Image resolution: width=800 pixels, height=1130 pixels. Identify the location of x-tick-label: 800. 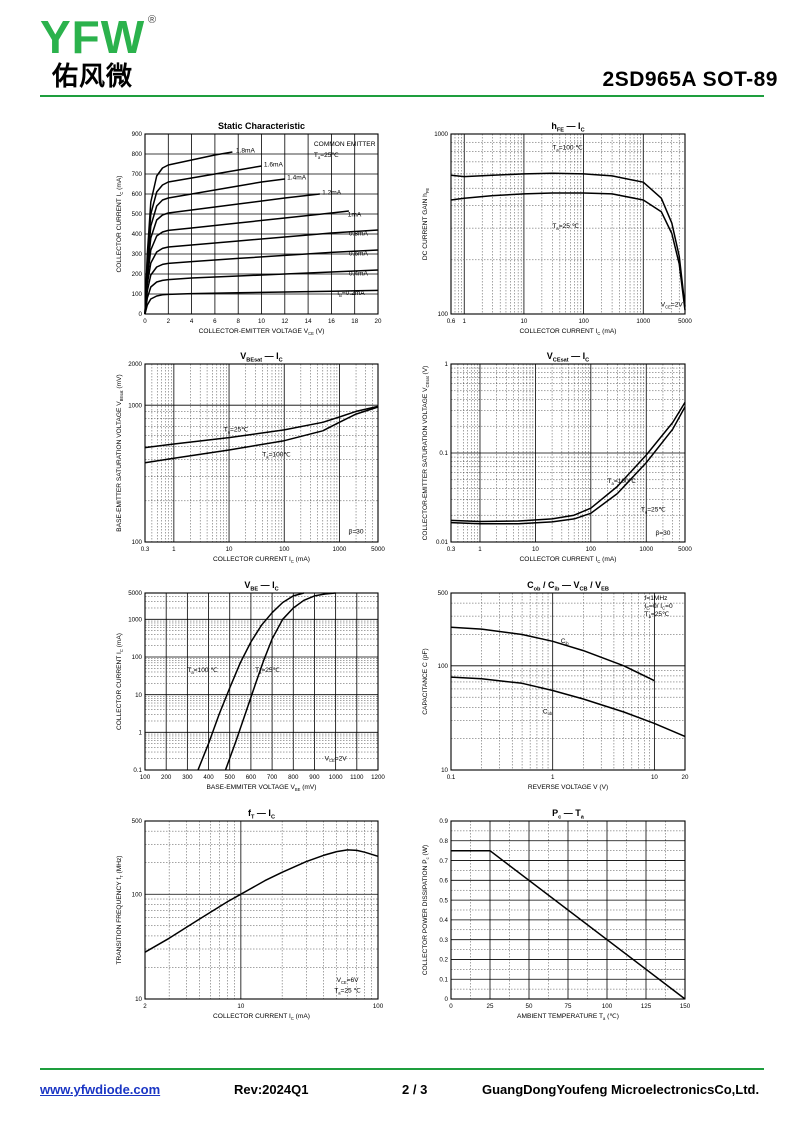
(293, 777).